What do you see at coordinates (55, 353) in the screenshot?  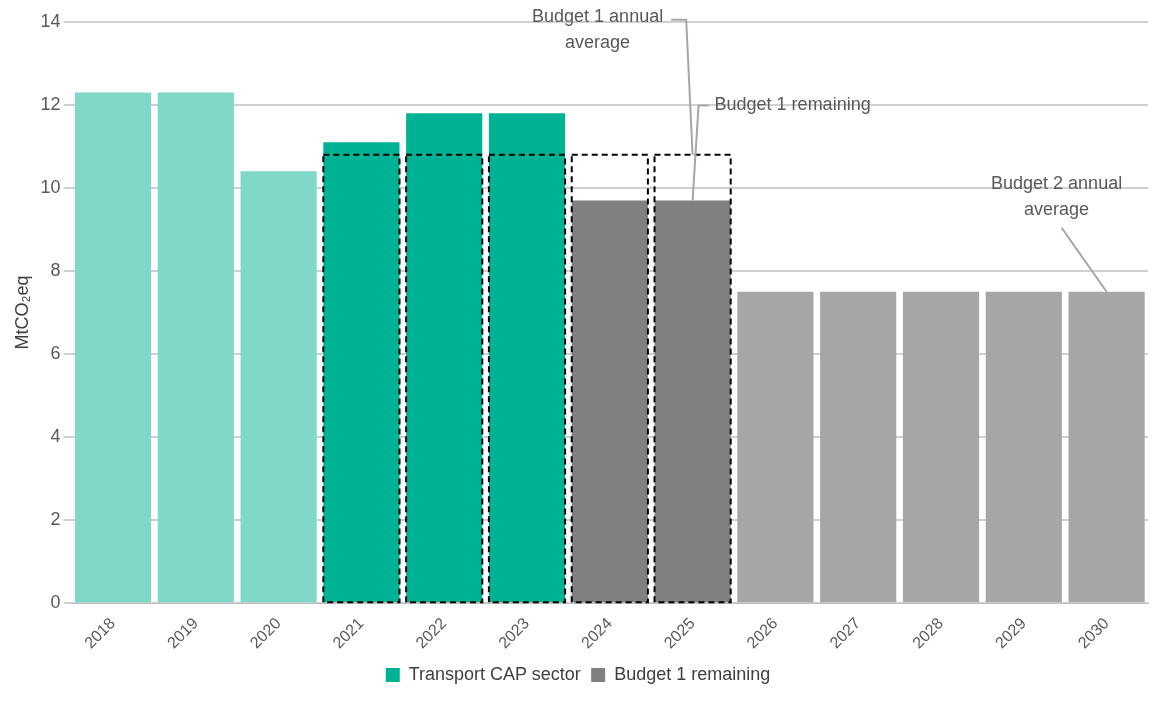 I see `y-tick-label: 6` at bounding box center [55, 353].